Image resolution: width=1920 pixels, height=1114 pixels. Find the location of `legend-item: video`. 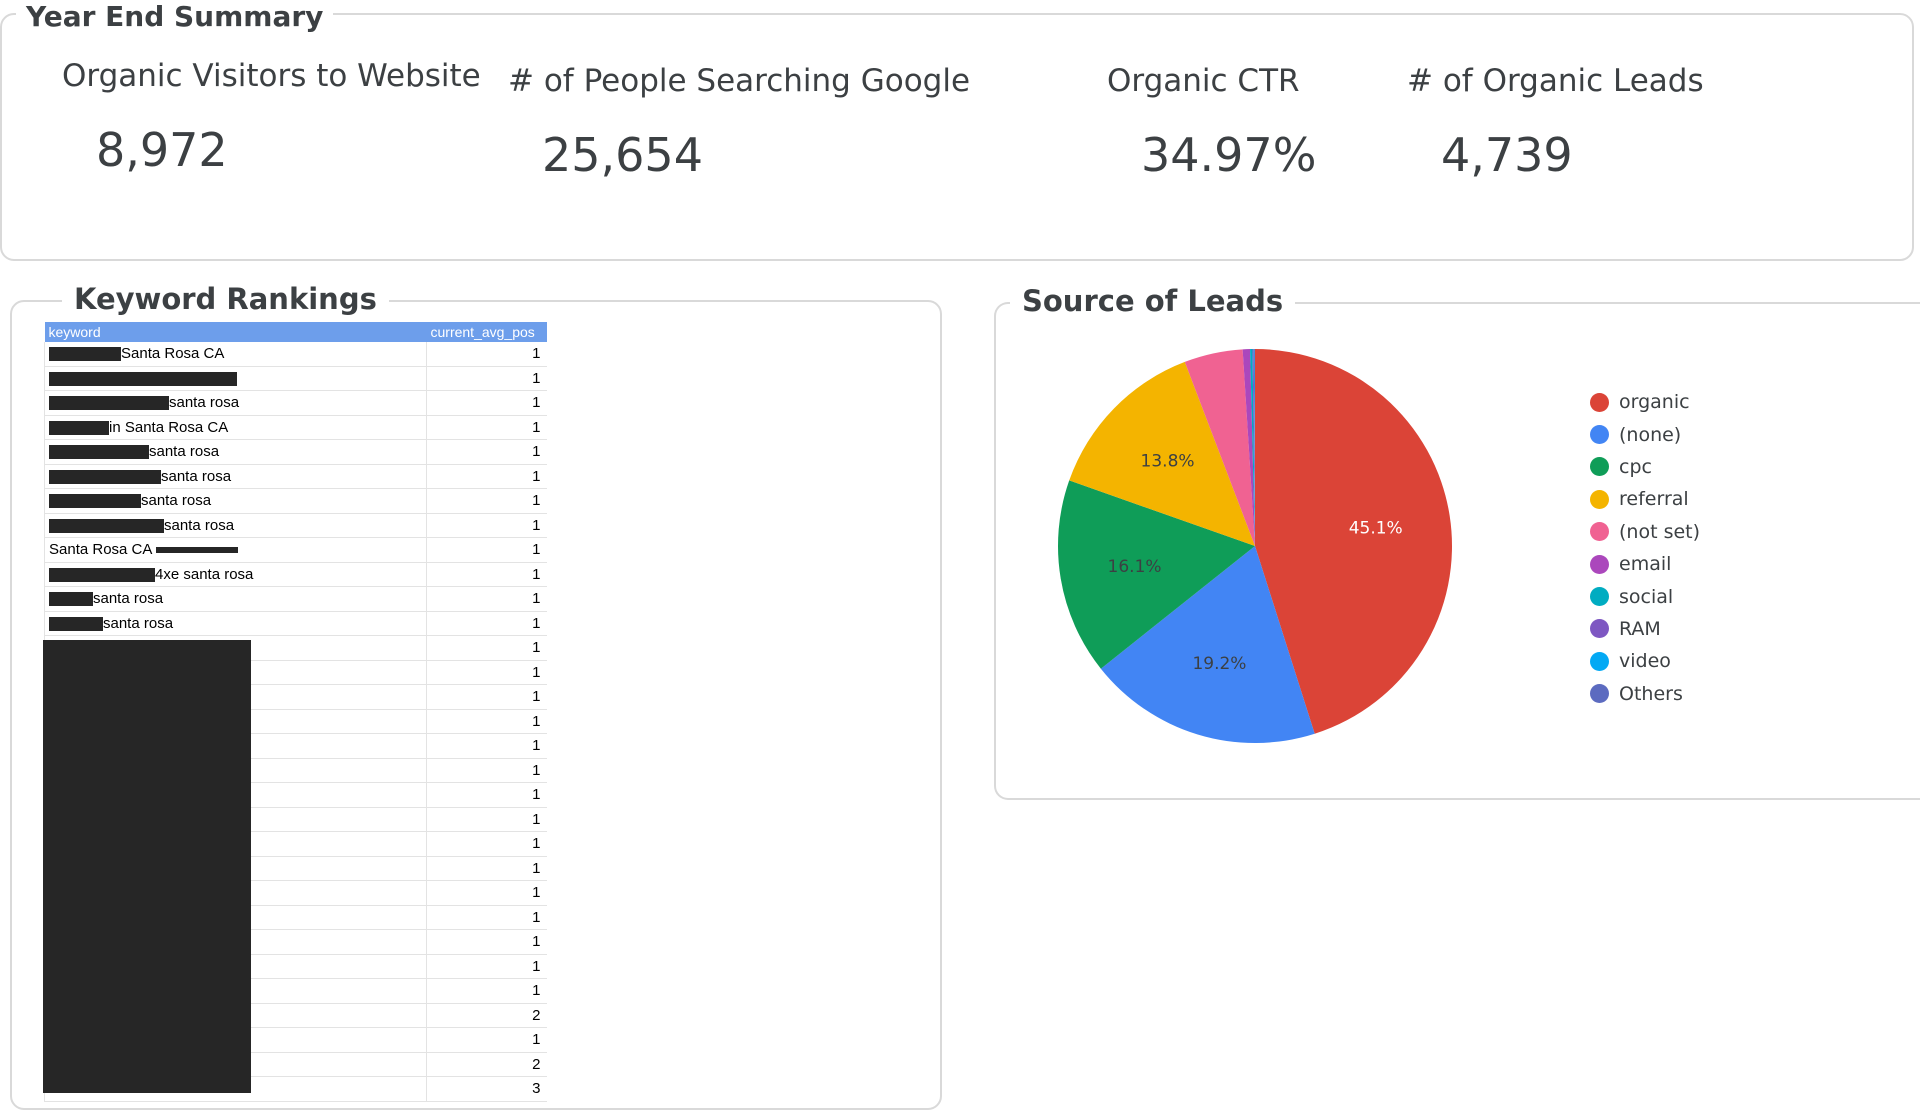

legend-item: video is located at coordinates (1645, 661).